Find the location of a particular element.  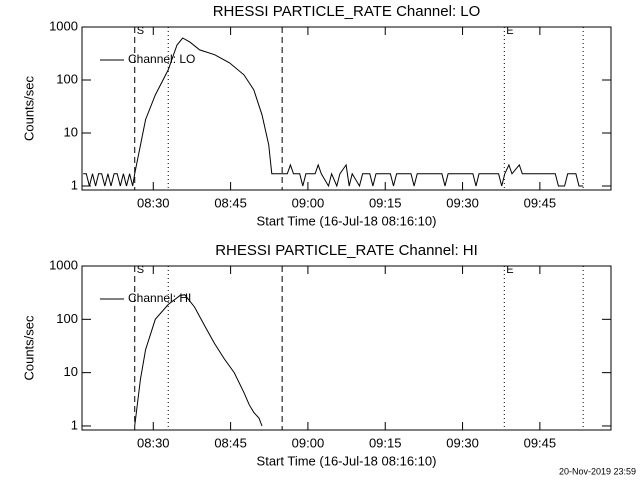

footer-timestamp: 20-Nov-2019 23:59 is located at coordinates (597, 471).